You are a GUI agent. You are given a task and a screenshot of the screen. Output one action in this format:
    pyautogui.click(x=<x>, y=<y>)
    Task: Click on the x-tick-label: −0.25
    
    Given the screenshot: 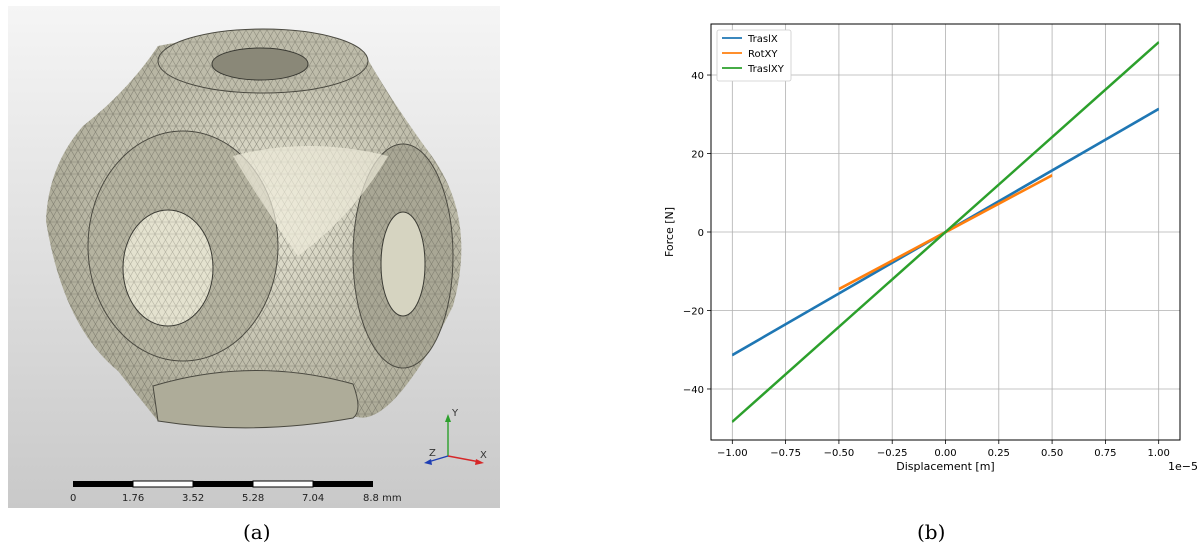 What is the action you would take?
    pyautogui.click(x=892, y=453)
    